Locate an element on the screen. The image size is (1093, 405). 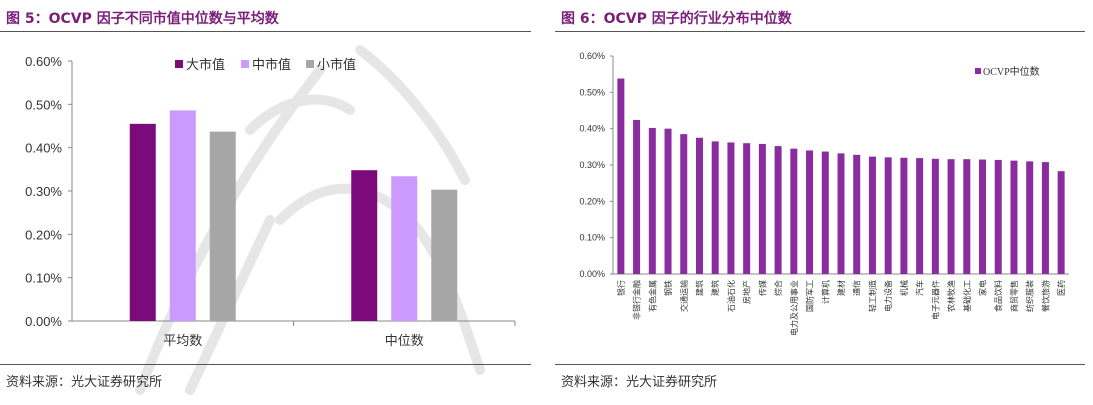
x-tick-label: 建材 is located at coordinates (841, 288).